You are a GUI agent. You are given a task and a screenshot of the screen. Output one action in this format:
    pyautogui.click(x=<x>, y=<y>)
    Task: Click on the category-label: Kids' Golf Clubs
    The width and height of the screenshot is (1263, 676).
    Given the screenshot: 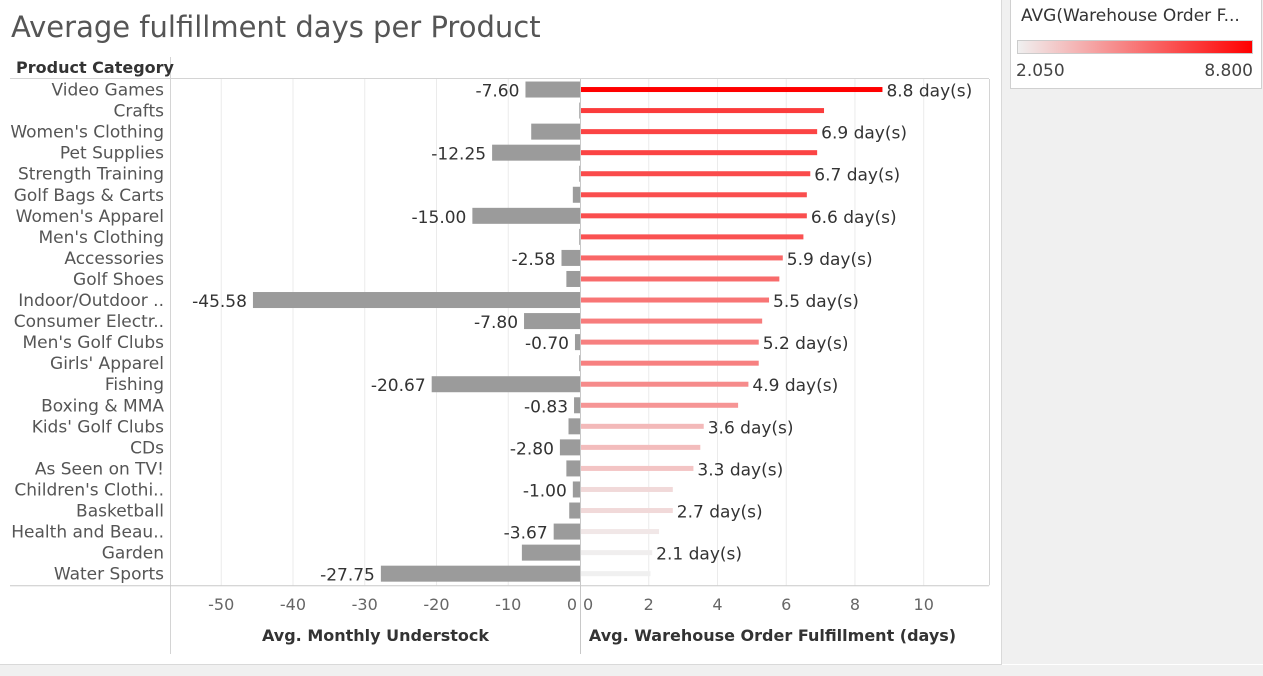 What is the action you would take?
    pyautogui.click(x=98, y=427)
    